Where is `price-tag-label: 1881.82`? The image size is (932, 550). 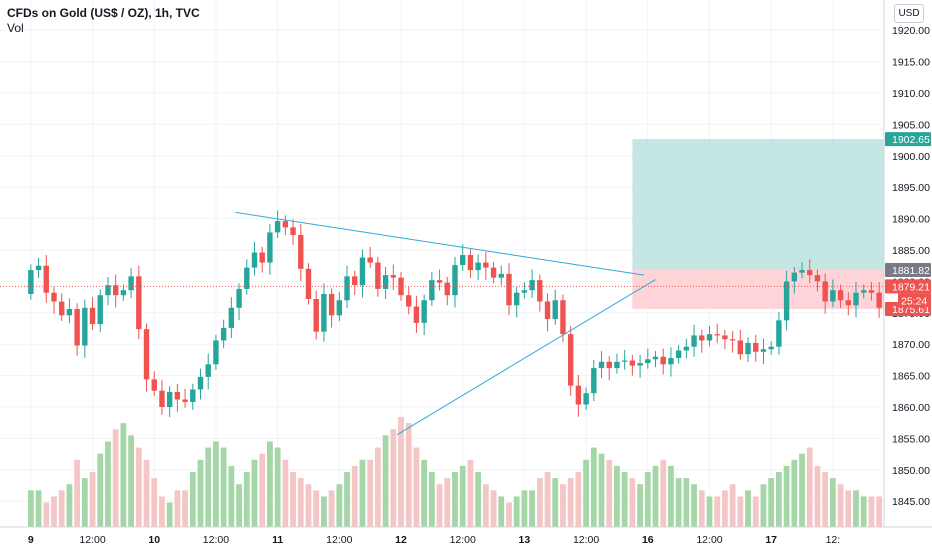
price-tag-label: 1881.82 is located at coordinates (911, 271).